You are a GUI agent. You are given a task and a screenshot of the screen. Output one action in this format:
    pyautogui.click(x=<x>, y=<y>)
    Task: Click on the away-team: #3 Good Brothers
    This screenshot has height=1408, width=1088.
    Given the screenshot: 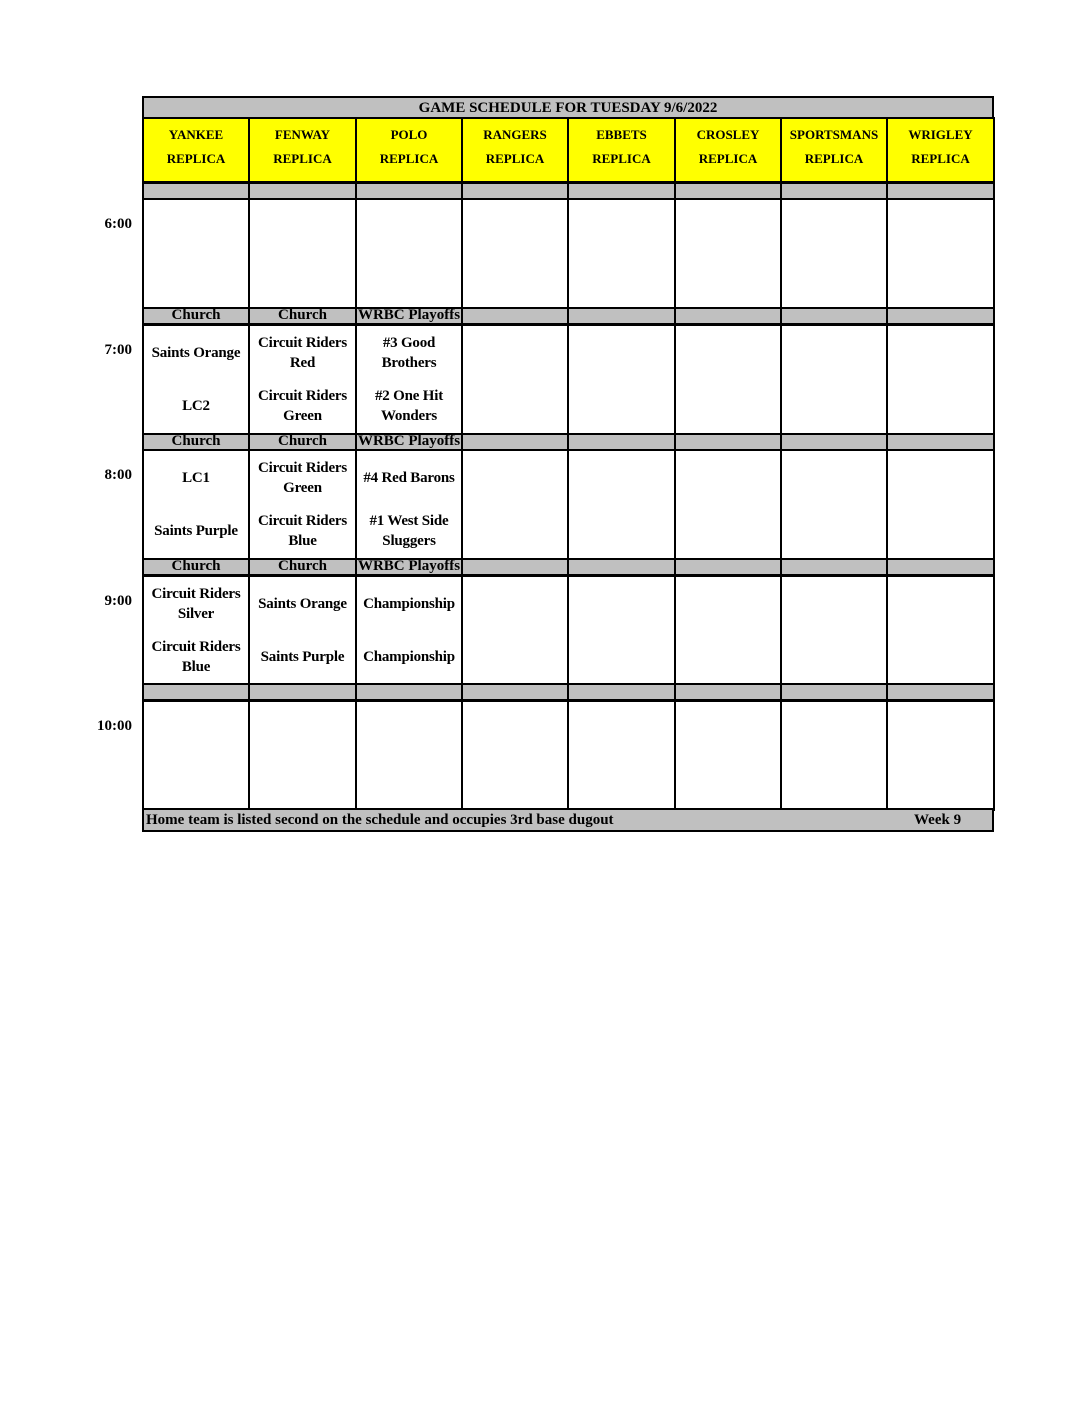 What is the action you would take?
    pyautogui.click(x=409, y=352)
    